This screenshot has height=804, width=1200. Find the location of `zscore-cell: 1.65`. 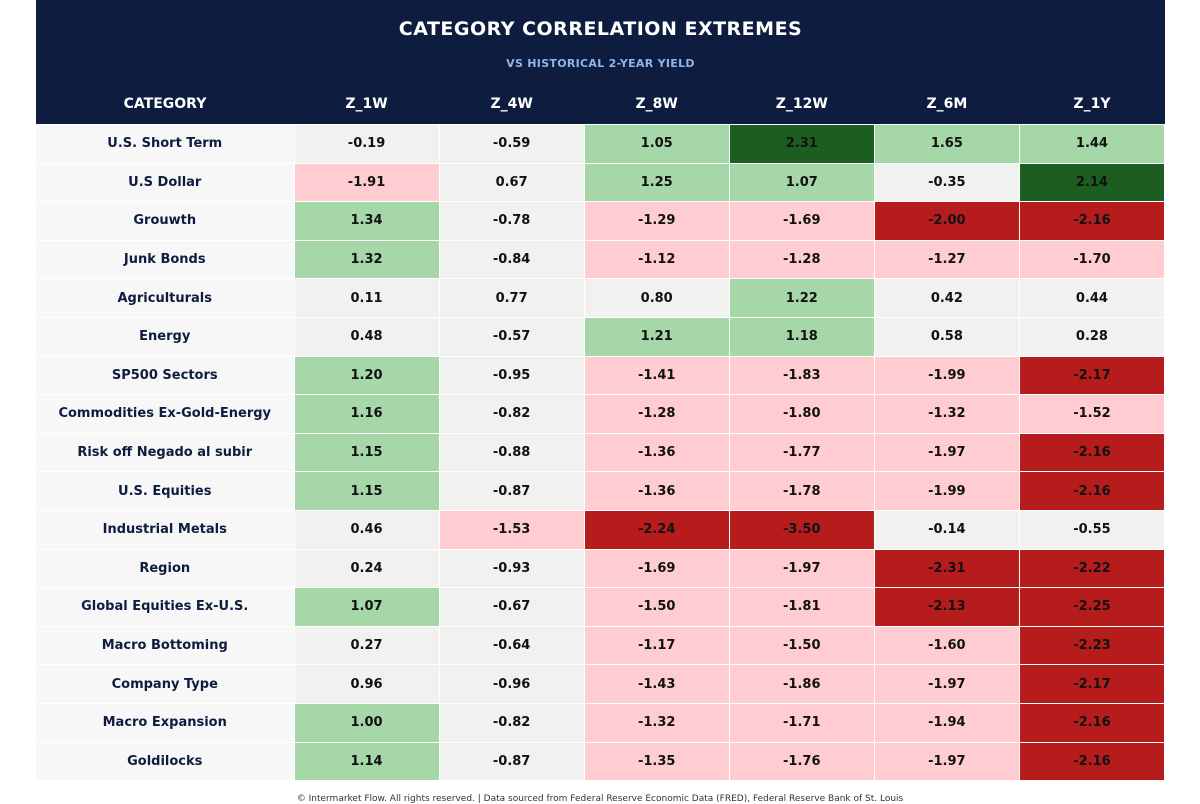

zscore-cell: 1.65 is located at coordinates (946, 144).